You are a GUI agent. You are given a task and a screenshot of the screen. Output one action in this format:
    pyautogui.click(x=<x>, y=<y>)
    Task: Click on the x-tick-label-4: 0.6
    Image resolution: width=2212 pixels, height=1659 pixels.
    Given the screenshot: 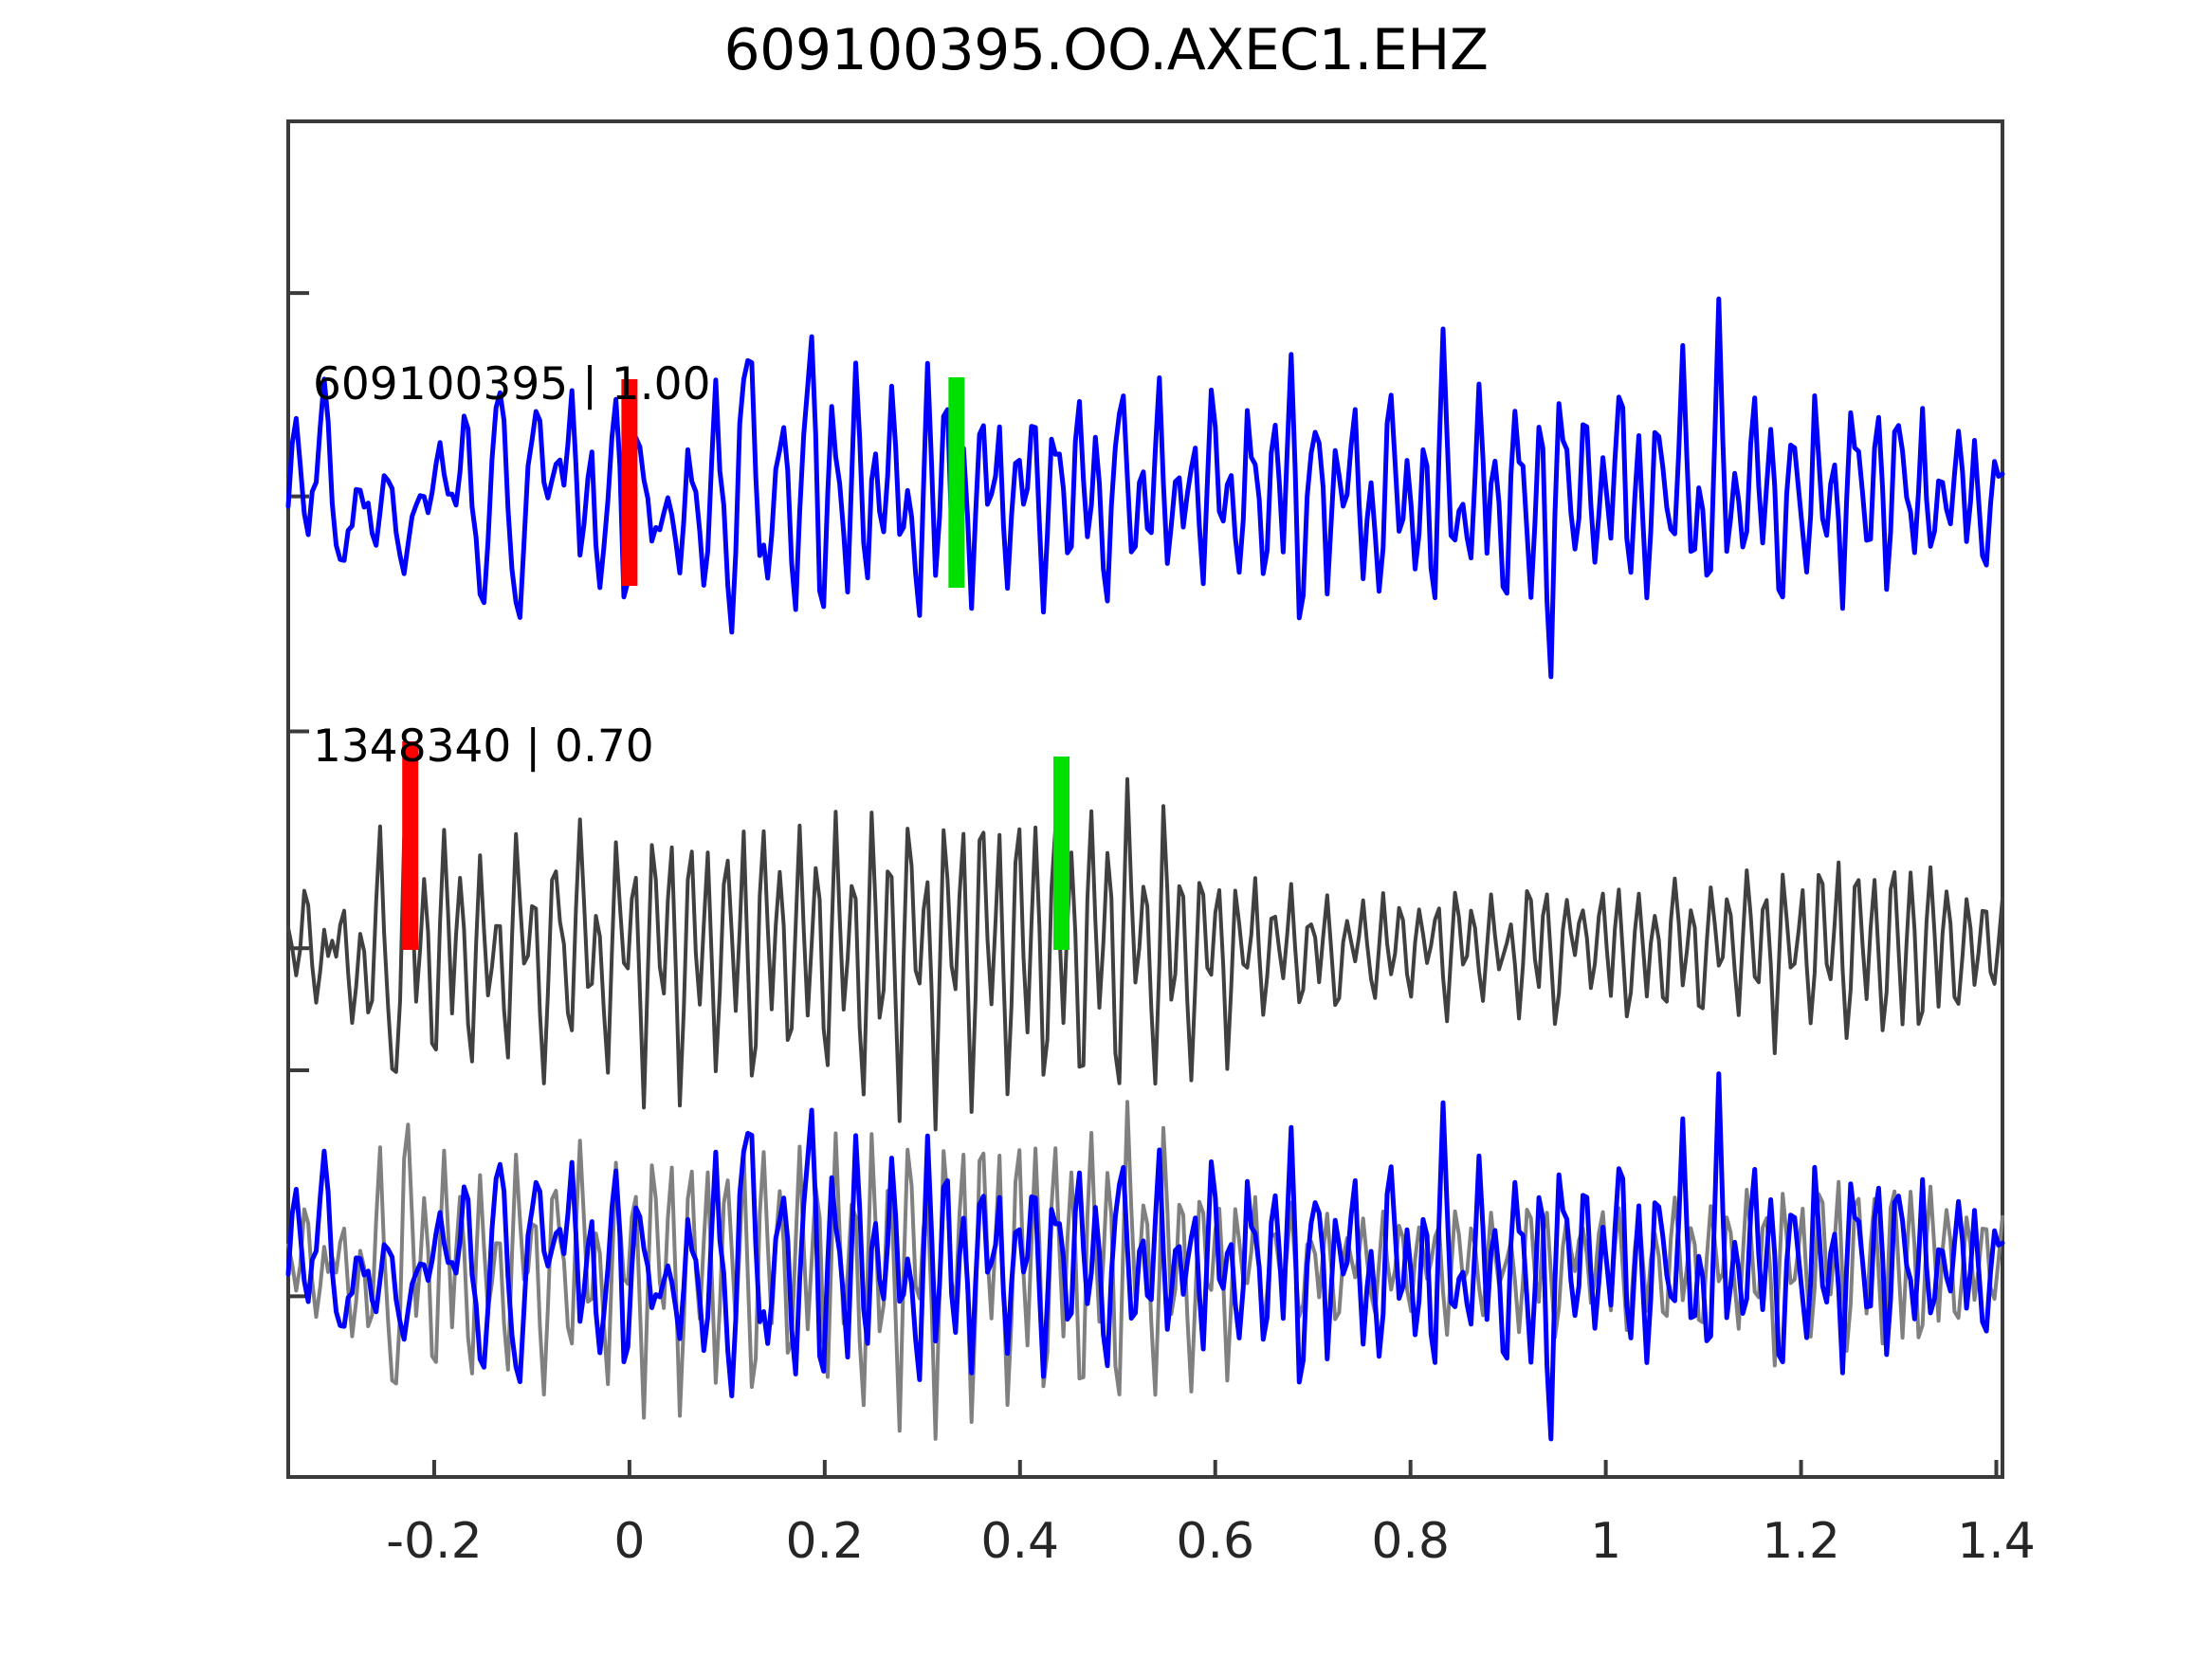 What is the action you would take?
    pyautogui.click(x=1215, y=1541)
    